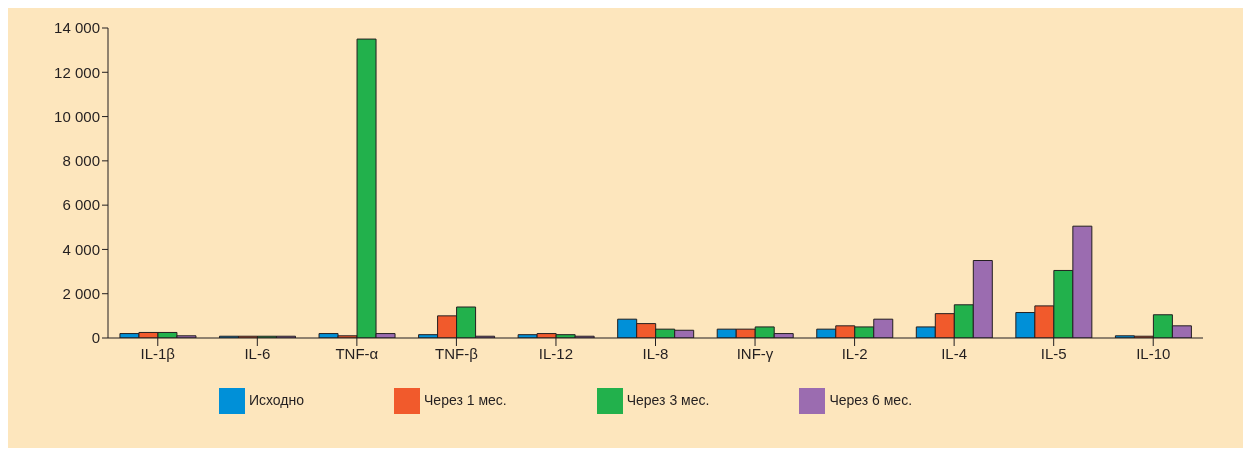 This screenshot has width=1251, height=452. Describe the element at coordinates (276, 400) in the screenshot. I see `legend-label: Исходно` at that location.